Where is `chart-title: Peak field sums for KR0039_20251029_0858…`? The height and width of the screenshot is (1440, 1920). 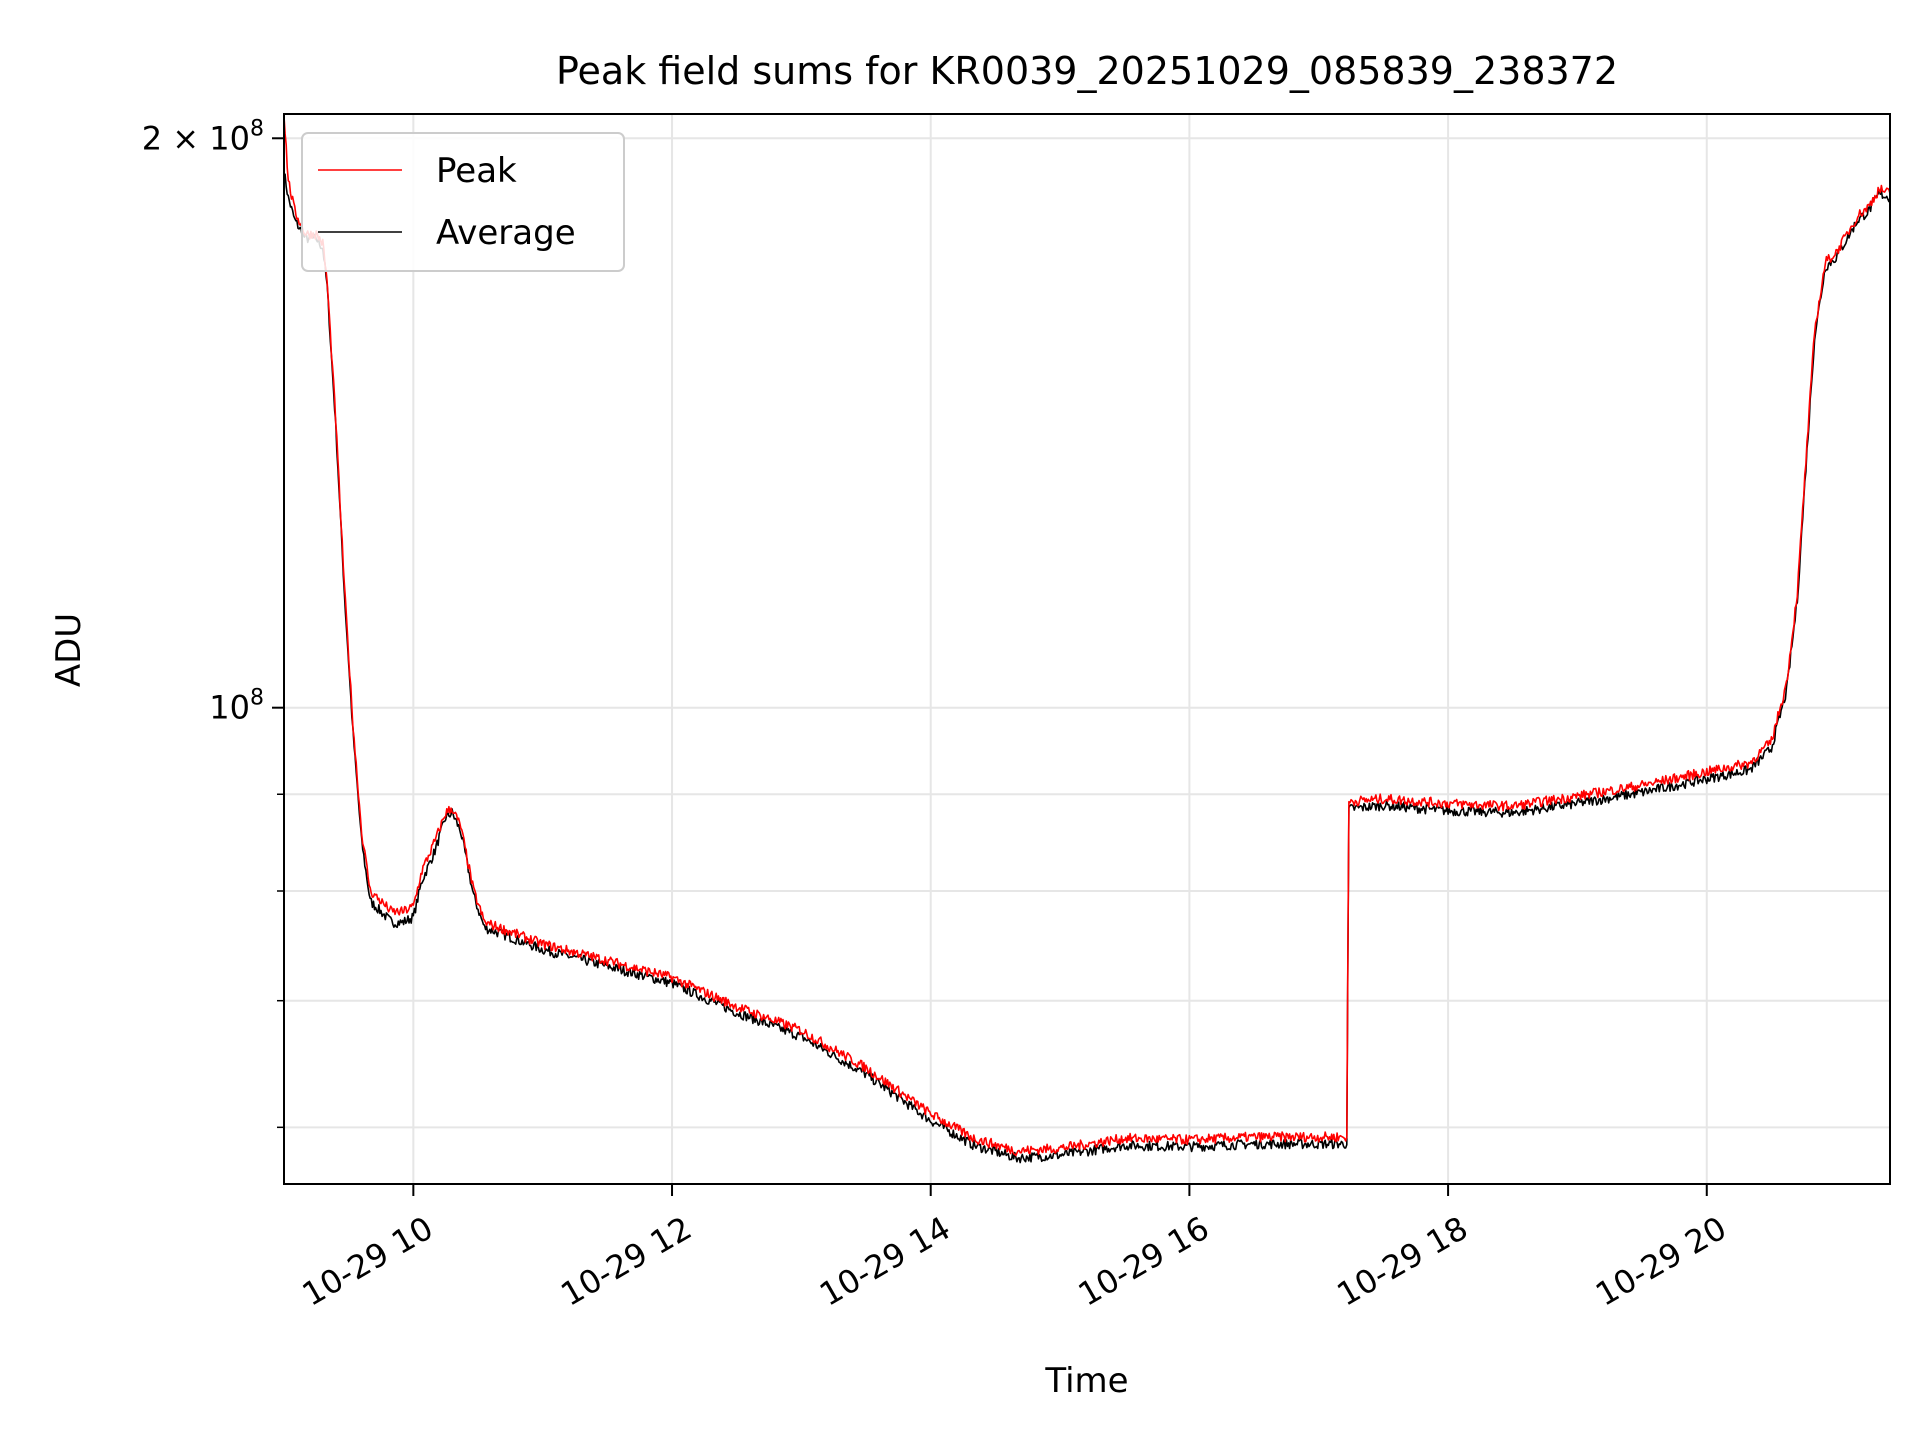
chart-title: Peak field sums for KR0039_20251029_0858… is located at coordinates (1087, 71).